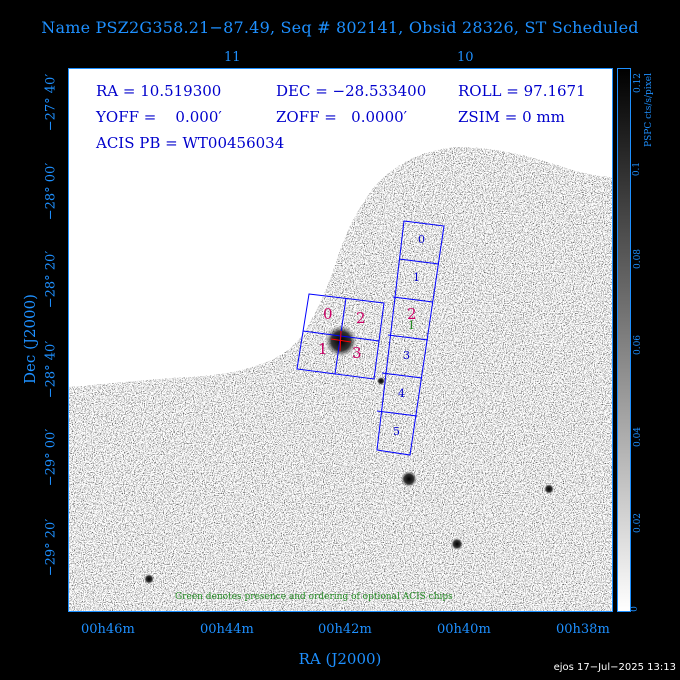 The image size is (680, 680). What do you see at coordinates (638, 259) in the screenshot?
I see `colorbar-tick: 0.08` at bounding box center [638, 259].